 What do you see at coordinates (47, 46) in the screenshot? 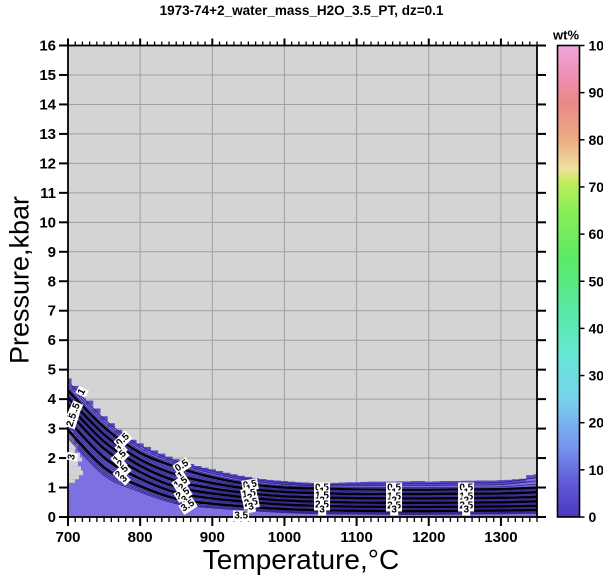
I see `y-tick-label: 16` at bounding box center [47, 46].